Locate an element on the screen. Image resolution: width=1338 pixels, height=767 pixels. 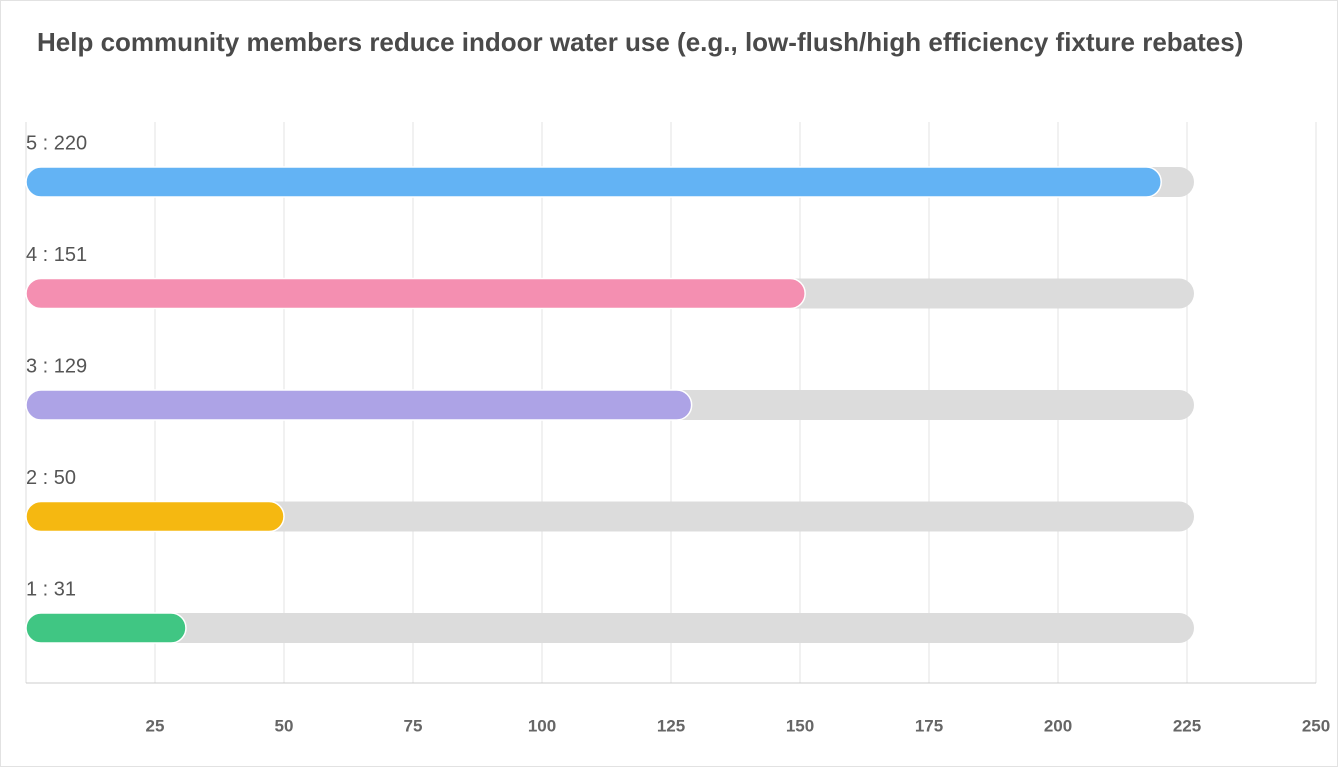
bar-label: 2 : 50 is located at coordinates (51, 478).